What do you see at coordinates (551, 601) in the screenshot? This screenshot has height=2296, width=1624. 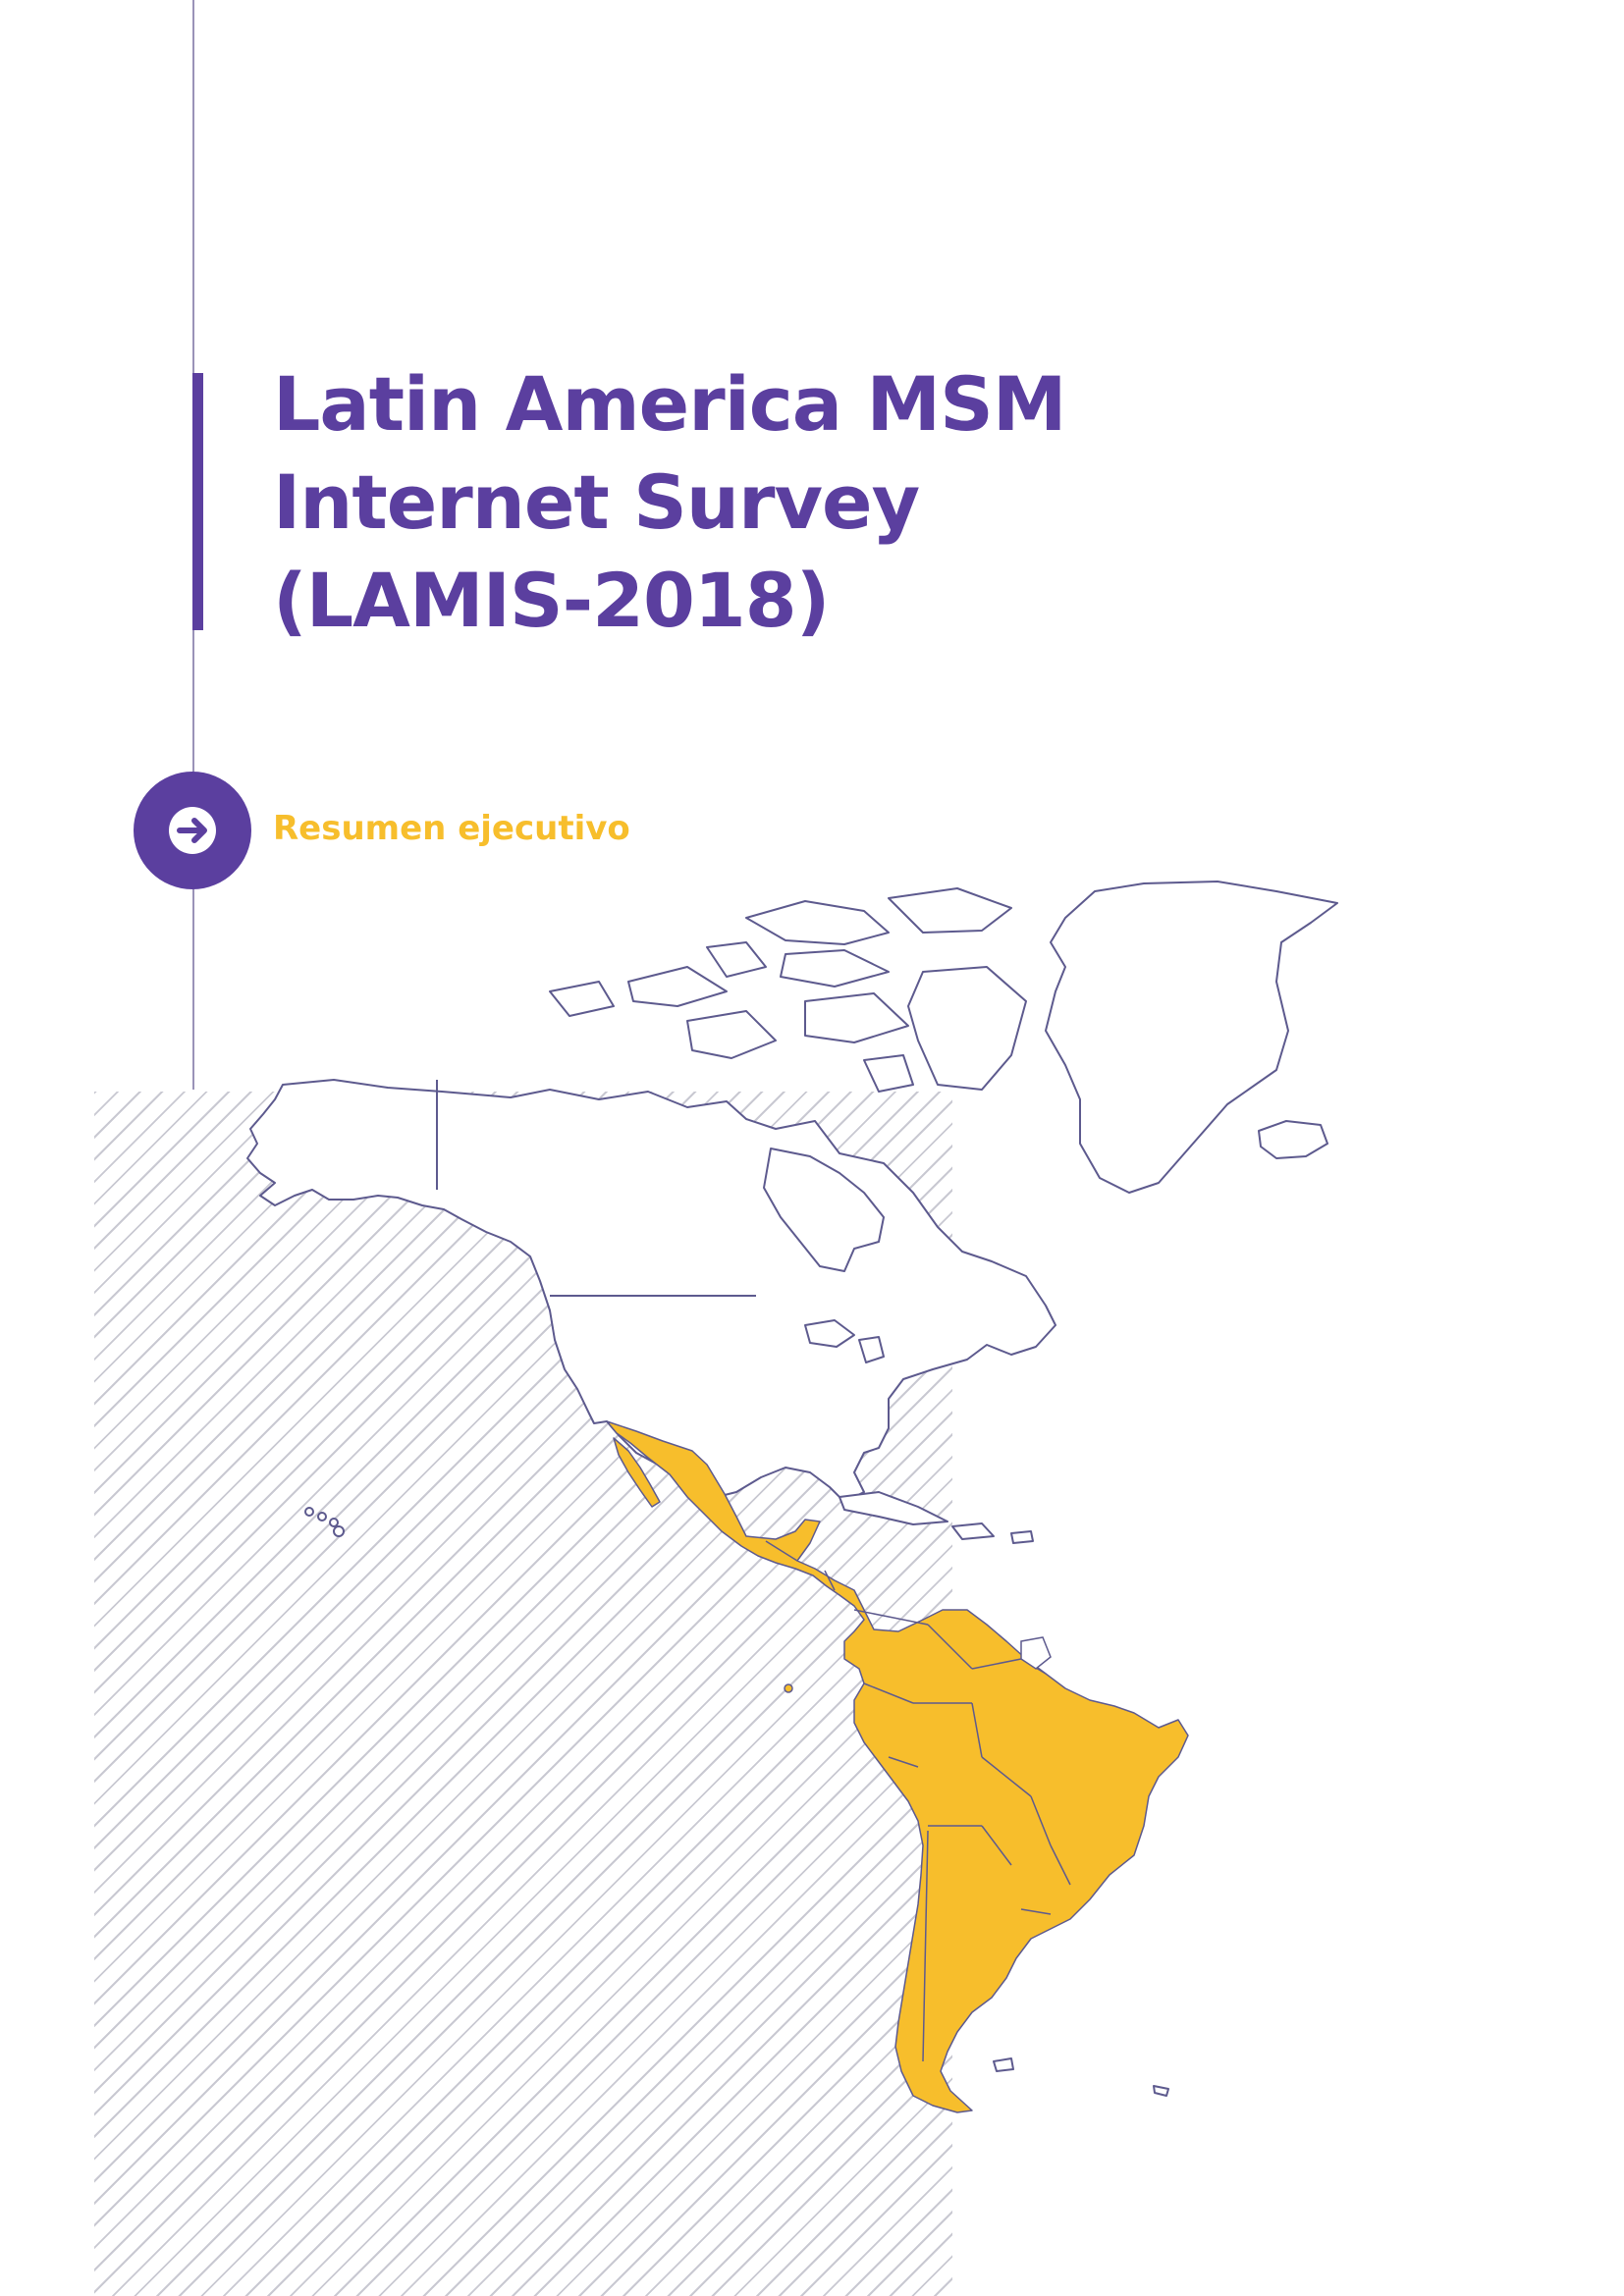 I see `title-line-3: (LAMIS-2018)` at bounding box center [551, 601].